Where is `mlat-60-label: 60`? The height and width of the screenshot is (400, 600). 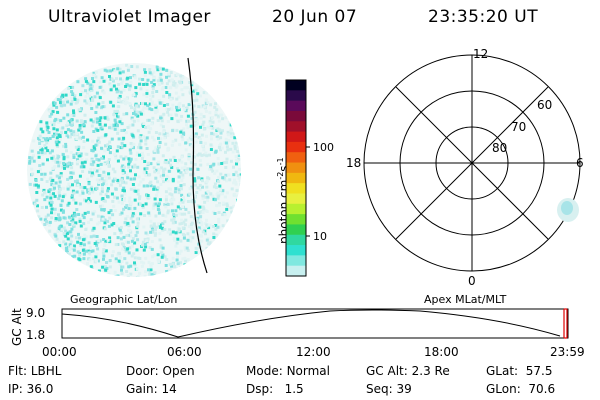
mlat-60-label: 60 is located at coordinates (545, 105).